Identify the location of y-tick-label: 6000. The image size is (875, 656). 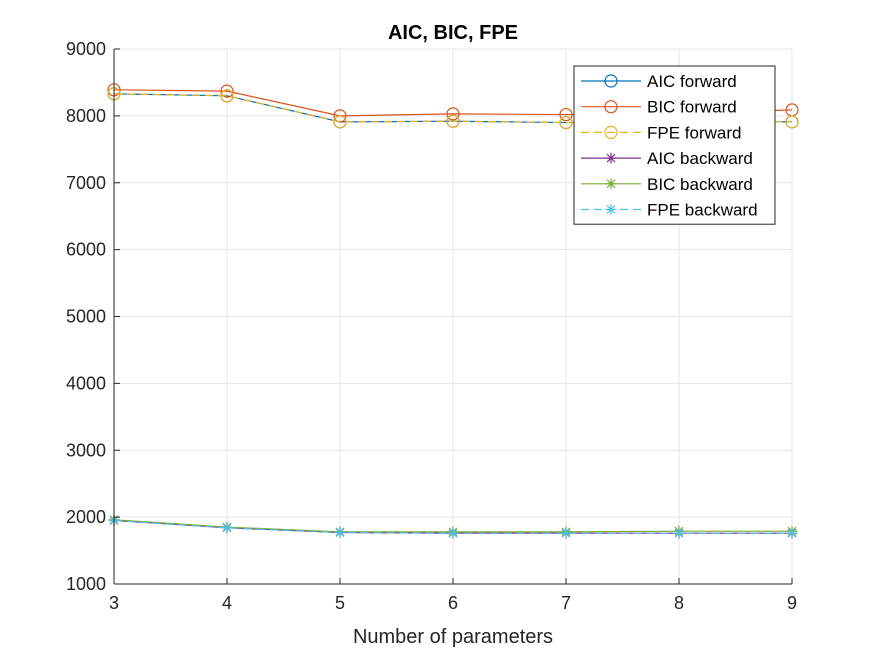
(86, 250).